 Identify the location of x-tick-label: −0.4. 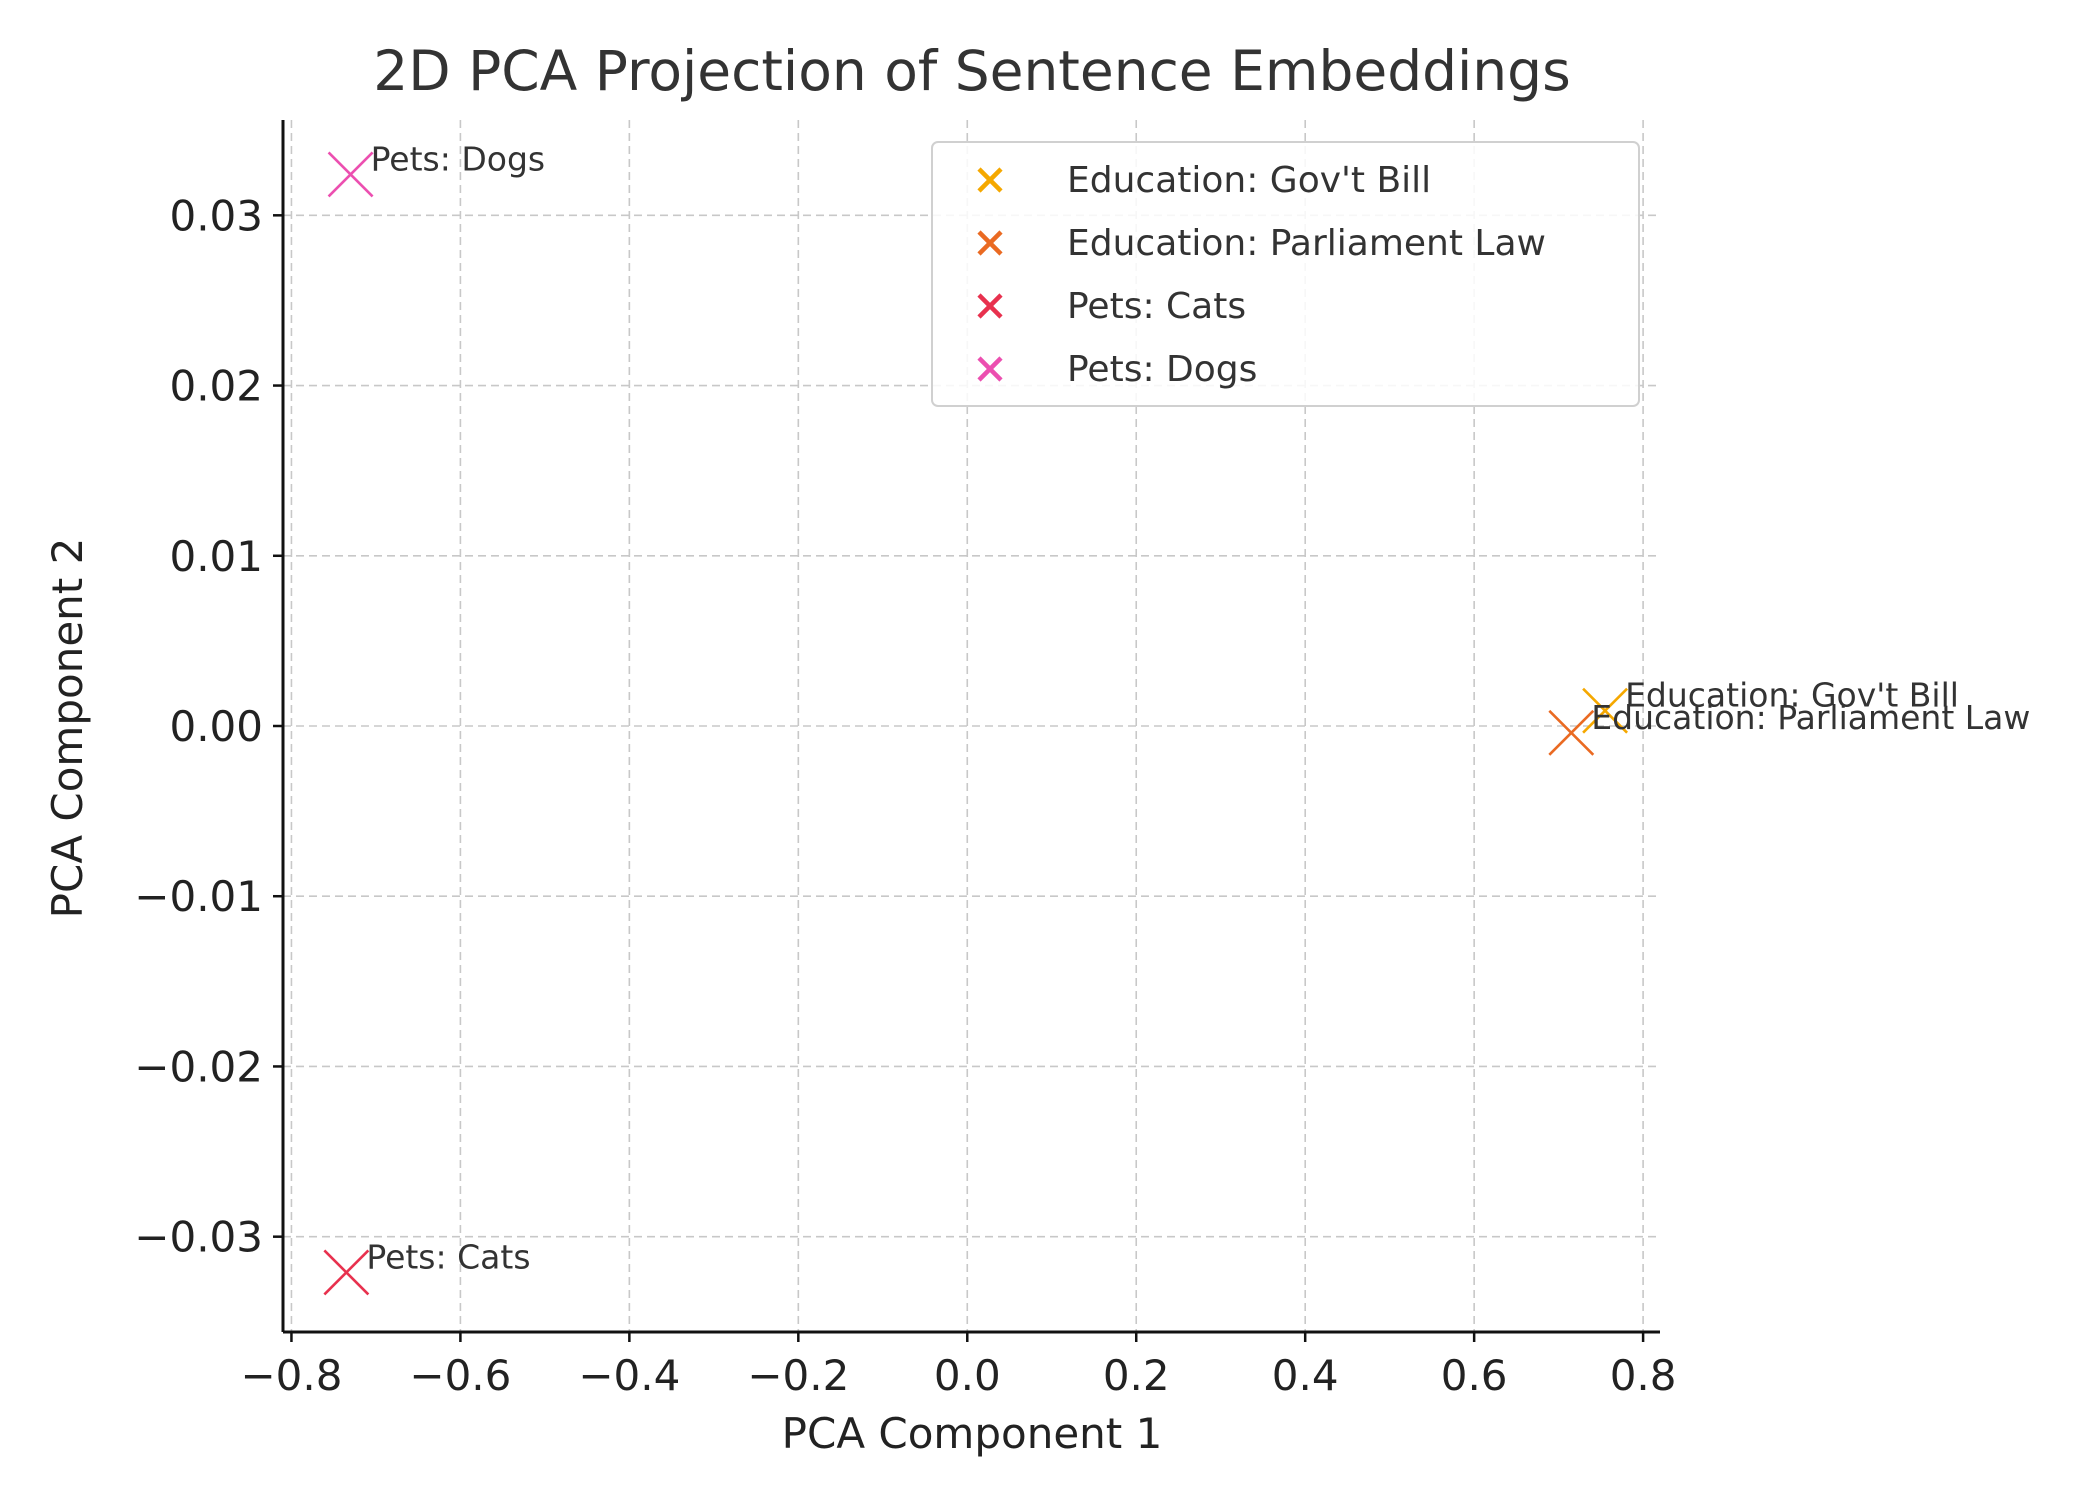
(629, 1375).